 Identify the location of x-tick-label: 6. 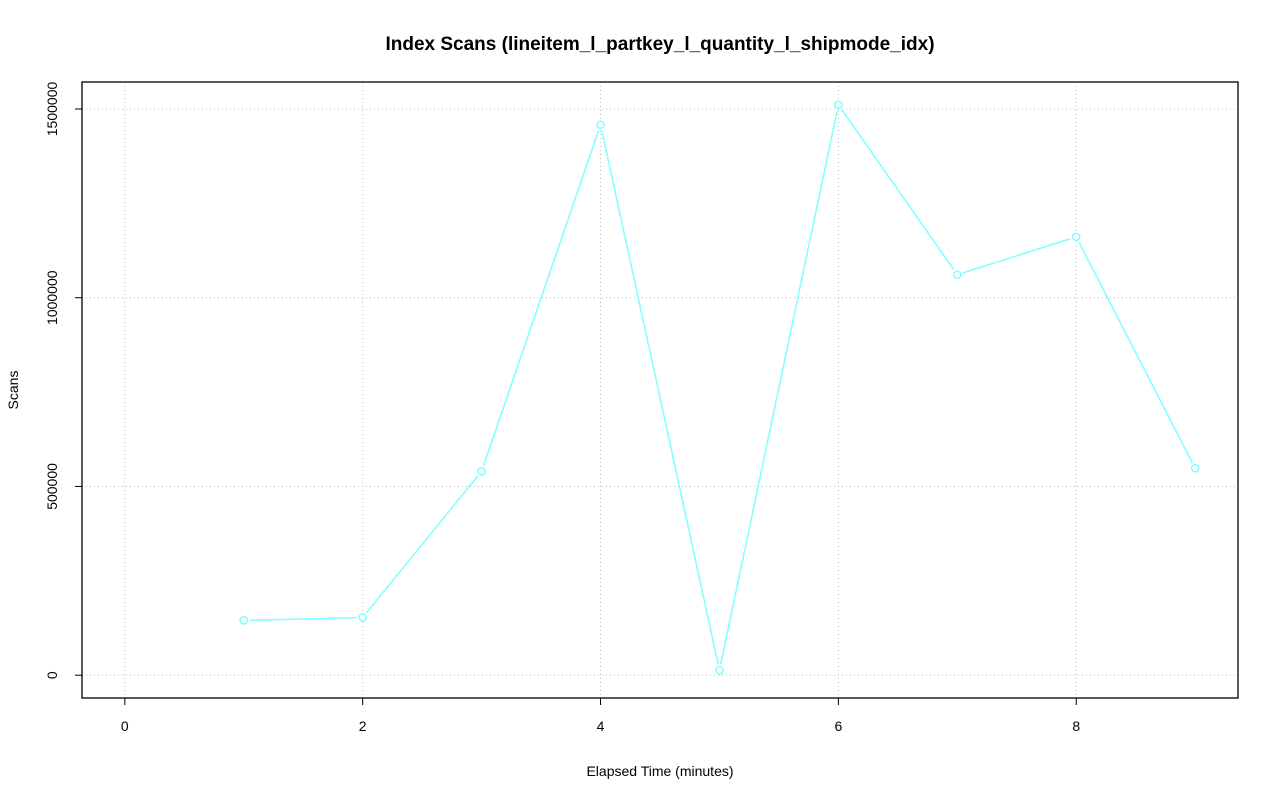
(838, 726).